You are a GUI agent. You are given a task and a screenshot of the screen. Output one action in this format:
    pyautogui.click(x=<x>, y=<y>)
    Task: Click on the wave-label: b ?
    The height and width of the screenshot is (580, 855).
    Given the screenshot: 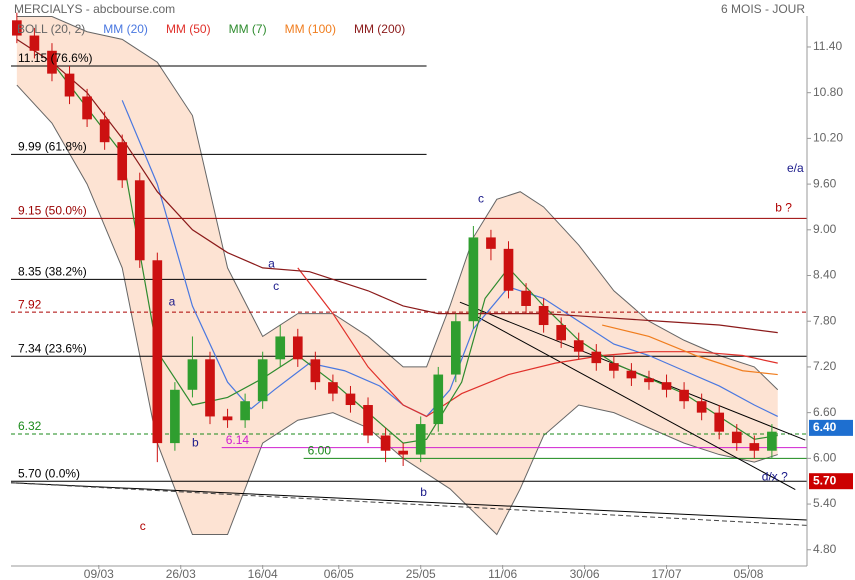 What is the action you would take?
    pyautogui.click(x=783, y=208)
    